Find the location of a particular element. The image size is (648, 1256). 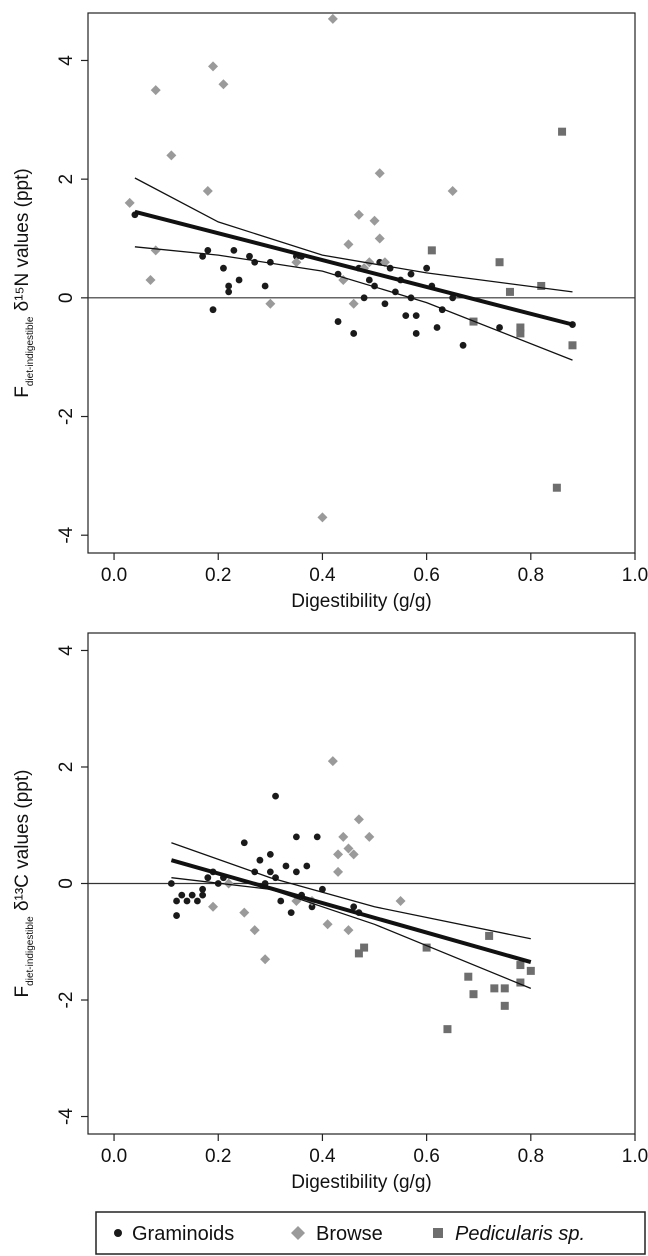

legend-item-pedicularis: Pedicularis sp. is located at coordinates (509, 1234).